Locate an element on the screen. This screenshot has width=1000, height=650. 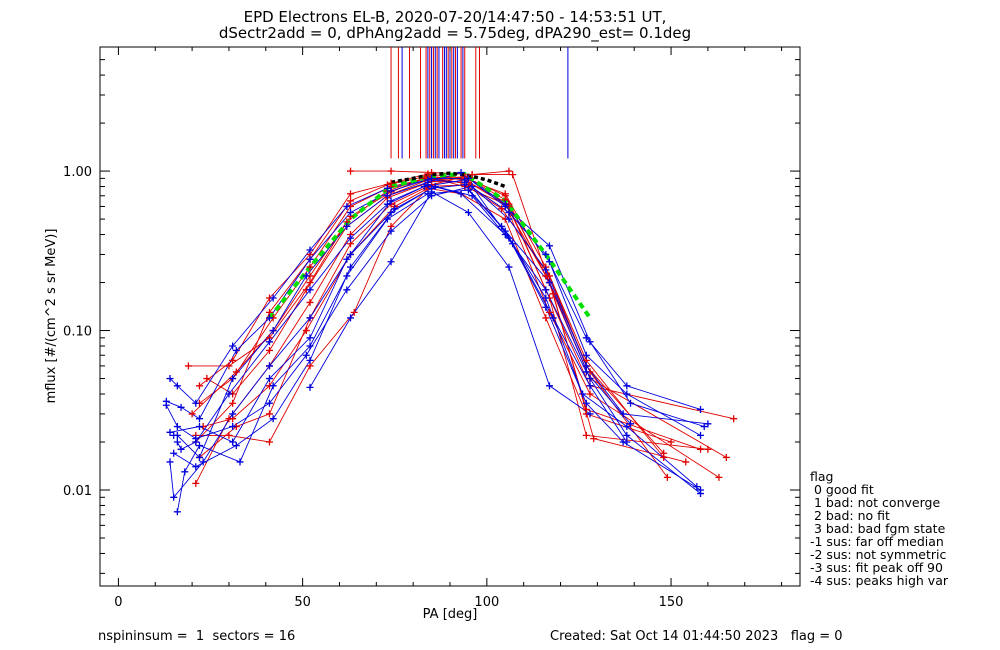
legend-item: -1 sus: far off median is located at coordinates (877, 541).